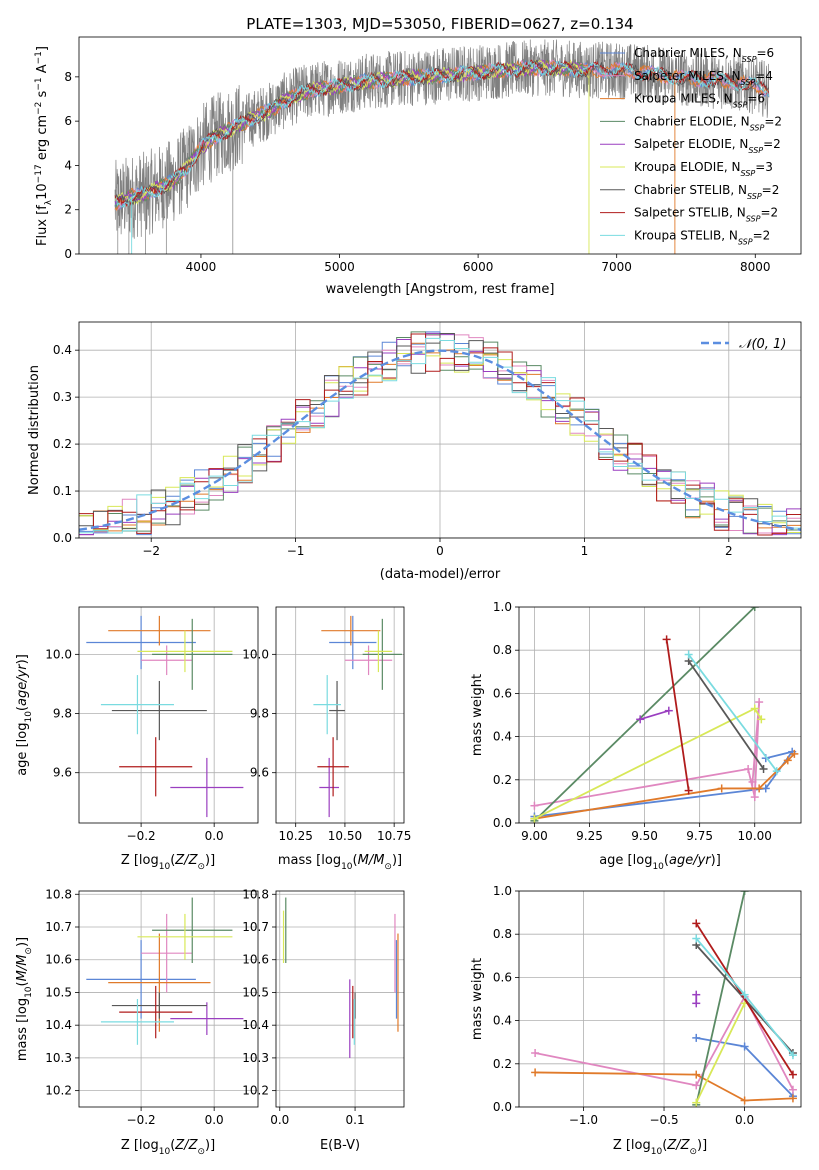 The height and width of the screenshot is (1170, 819). What do you see at coordinates (616, 267) in the screenshot?
I see `x-tick-label: 7000` at bounding box center [616, 267].